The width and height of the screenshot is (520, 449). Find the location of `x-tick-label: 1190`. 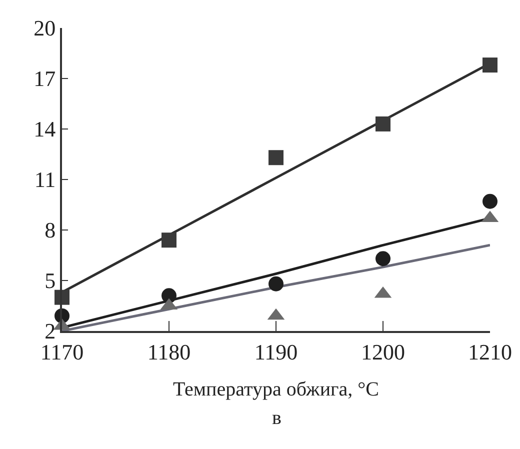

x-tick-label: 1190 is located at coordinates (276, 351).